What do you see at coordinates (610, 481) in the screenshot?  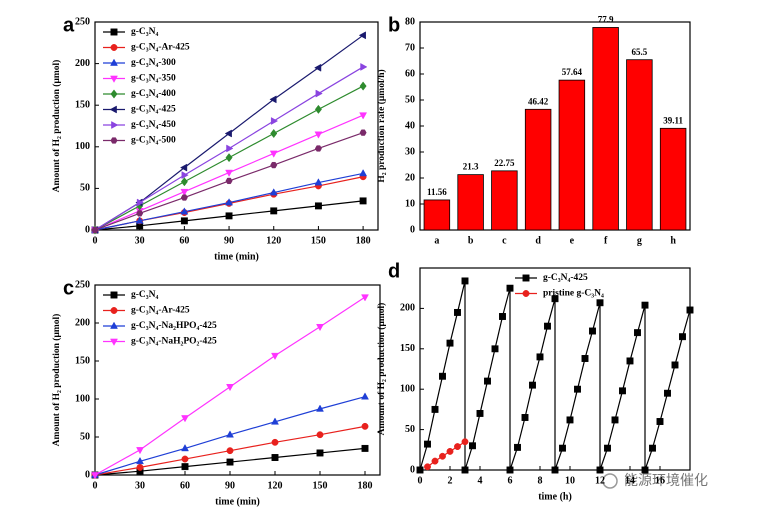 I see `watermark-icon` at bounding box center [610, 481].